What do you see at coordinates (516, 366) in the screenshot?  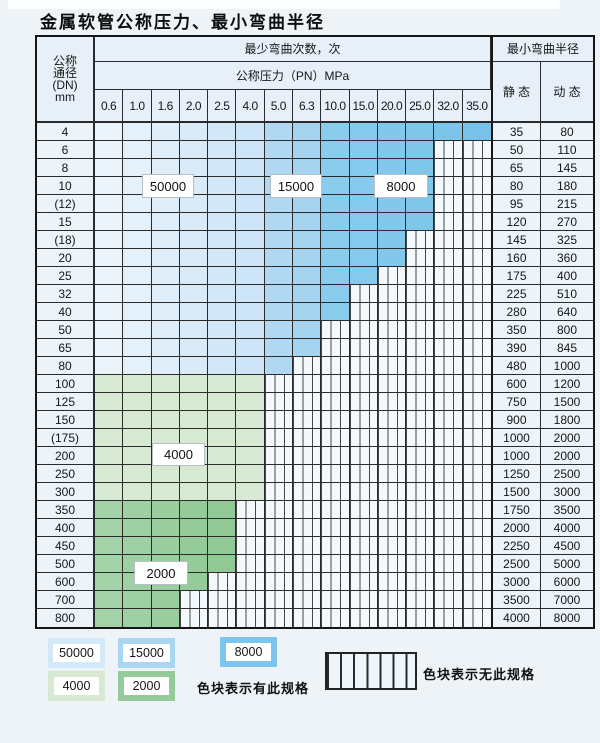 I see `static-radius-cell: 480` at bounding box center [516, 366].